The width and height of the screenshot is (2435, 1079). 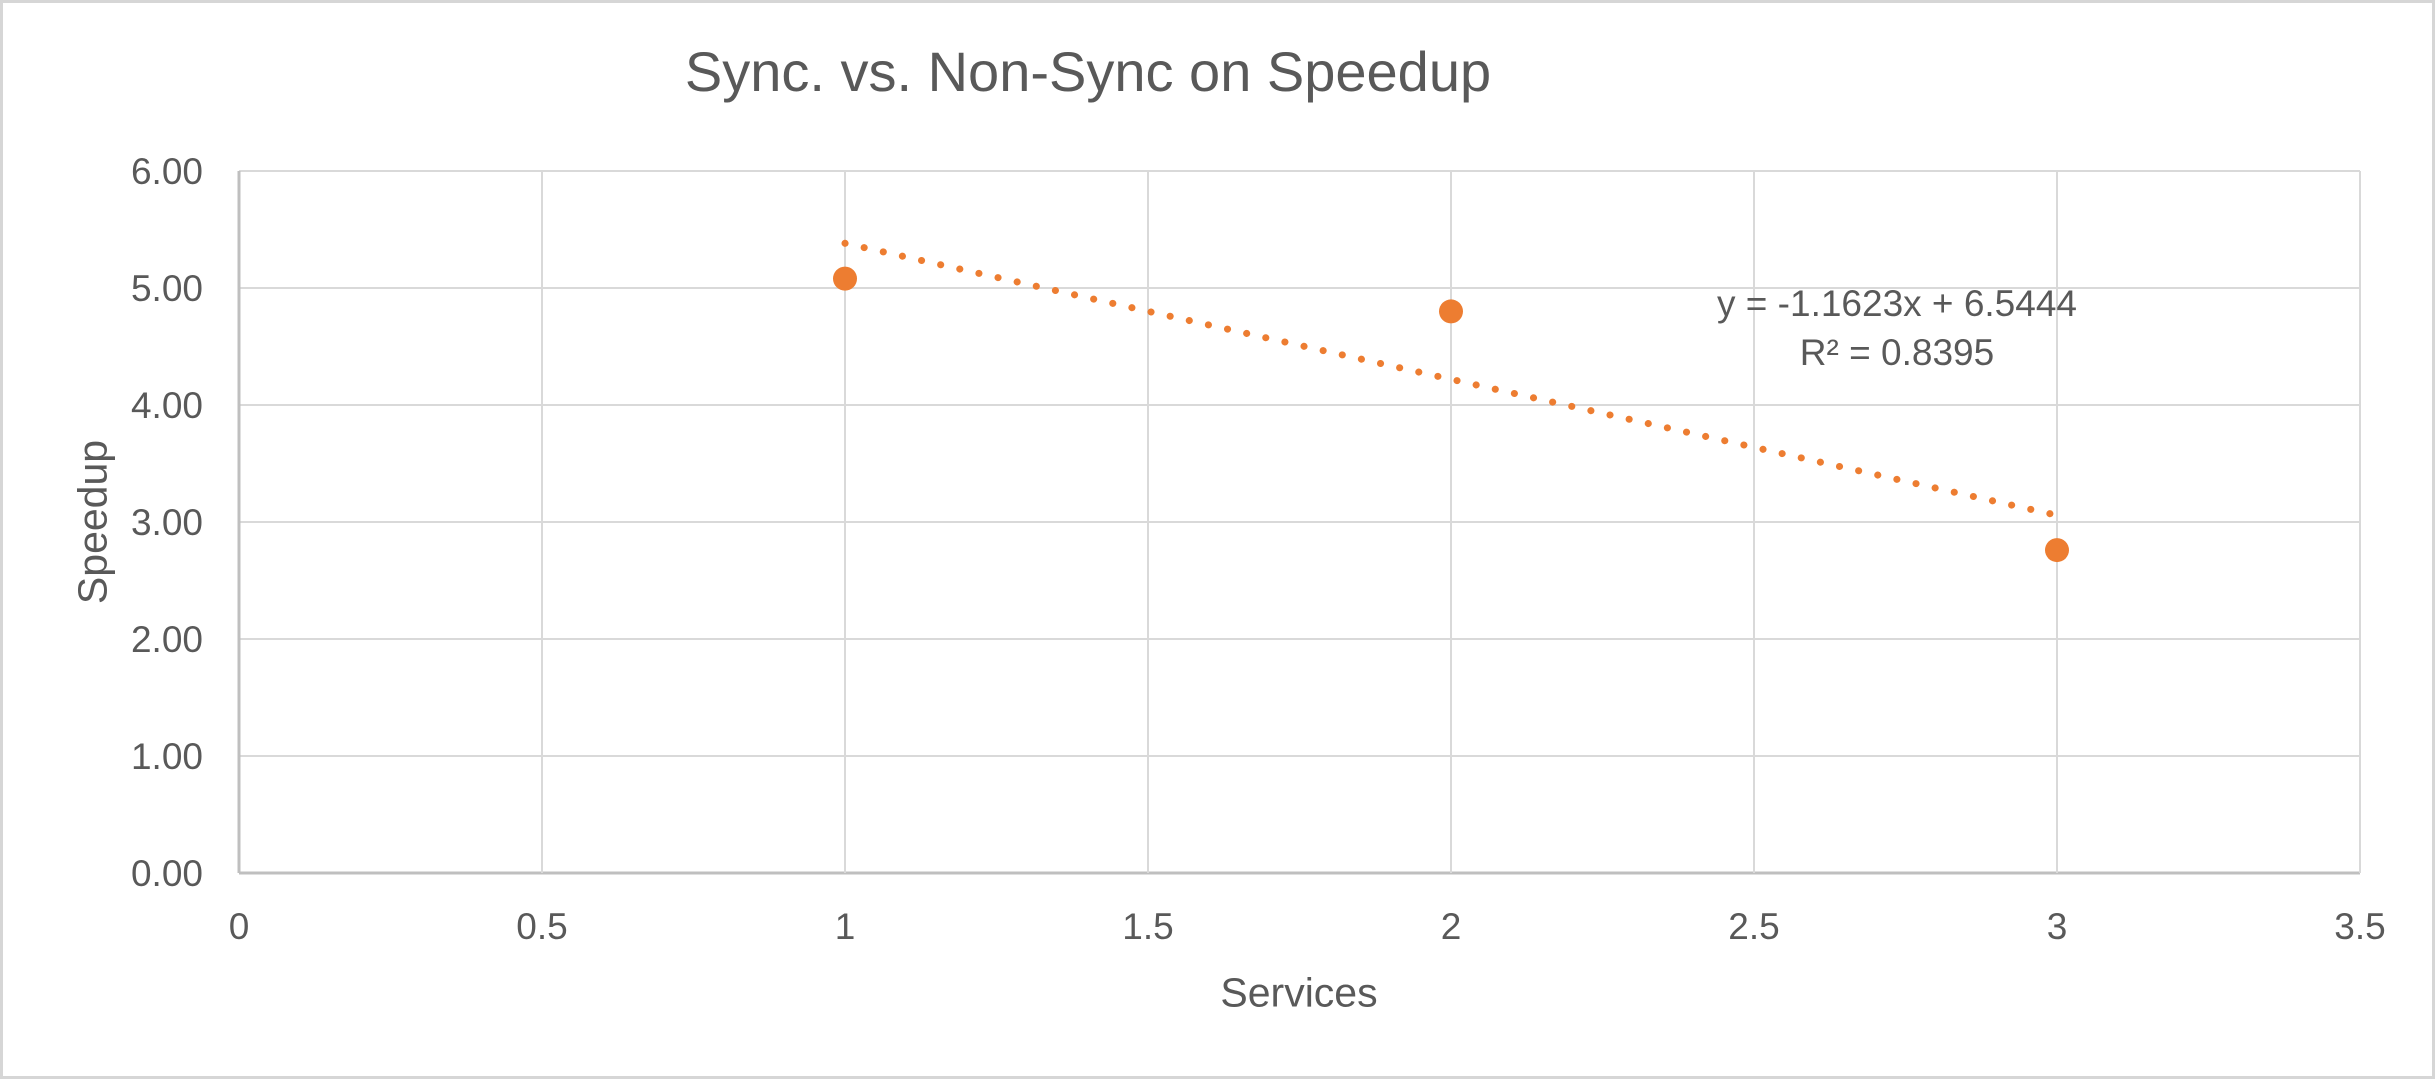 I want to click on x-tick-label: 0, so click(x=239, y=926).